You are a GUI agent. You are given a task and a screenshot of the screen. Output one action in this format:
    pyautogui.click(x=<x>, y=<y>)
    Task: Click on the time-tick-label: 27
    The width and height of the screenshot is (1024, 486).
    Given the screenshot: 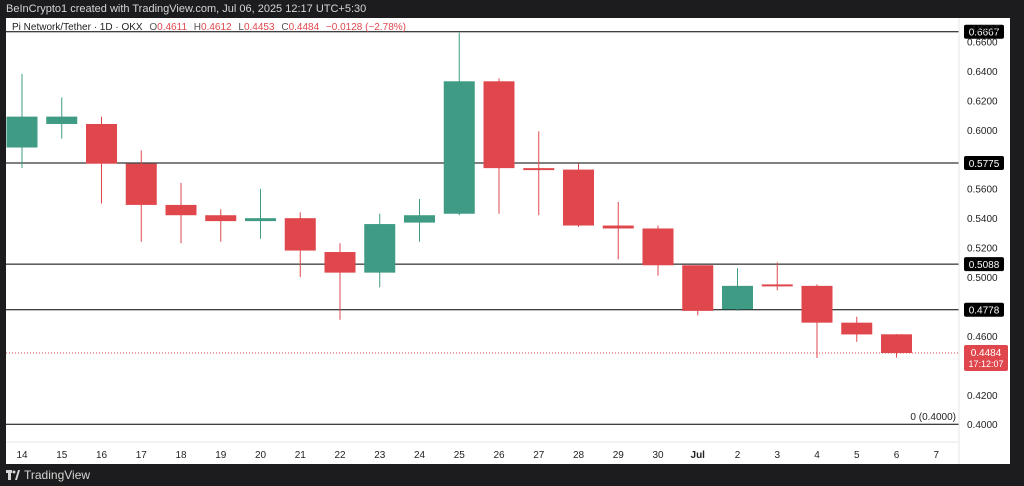 What is the action you would take?
    pyautogui.click(x=539, y=455)
    